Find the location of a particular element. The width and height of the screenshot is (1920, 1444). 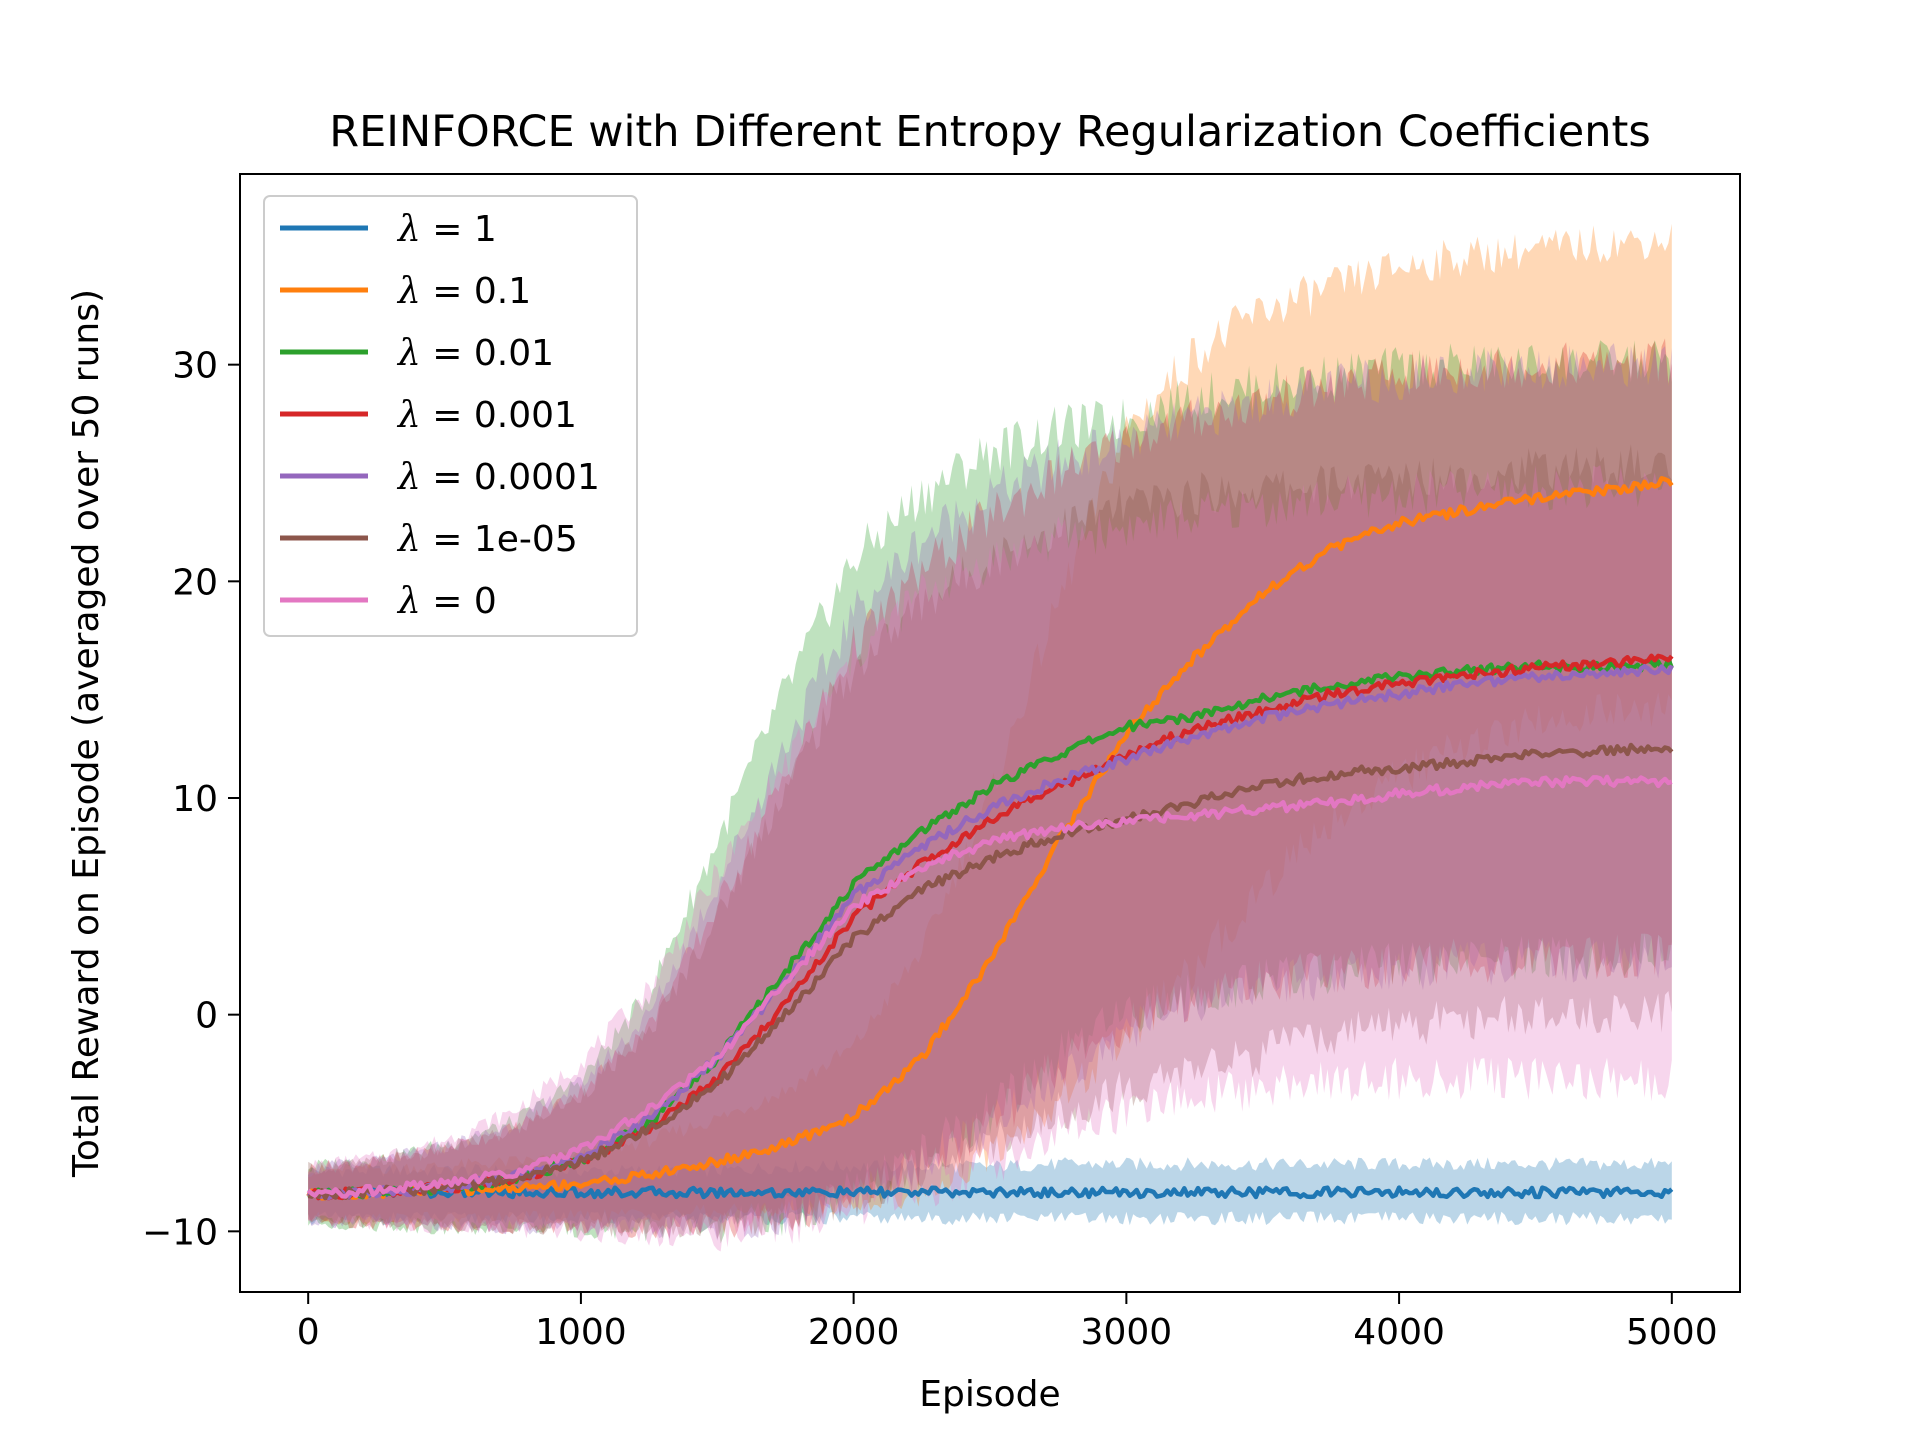

y-tick-label: 10 is located at coordinates (195, 799).